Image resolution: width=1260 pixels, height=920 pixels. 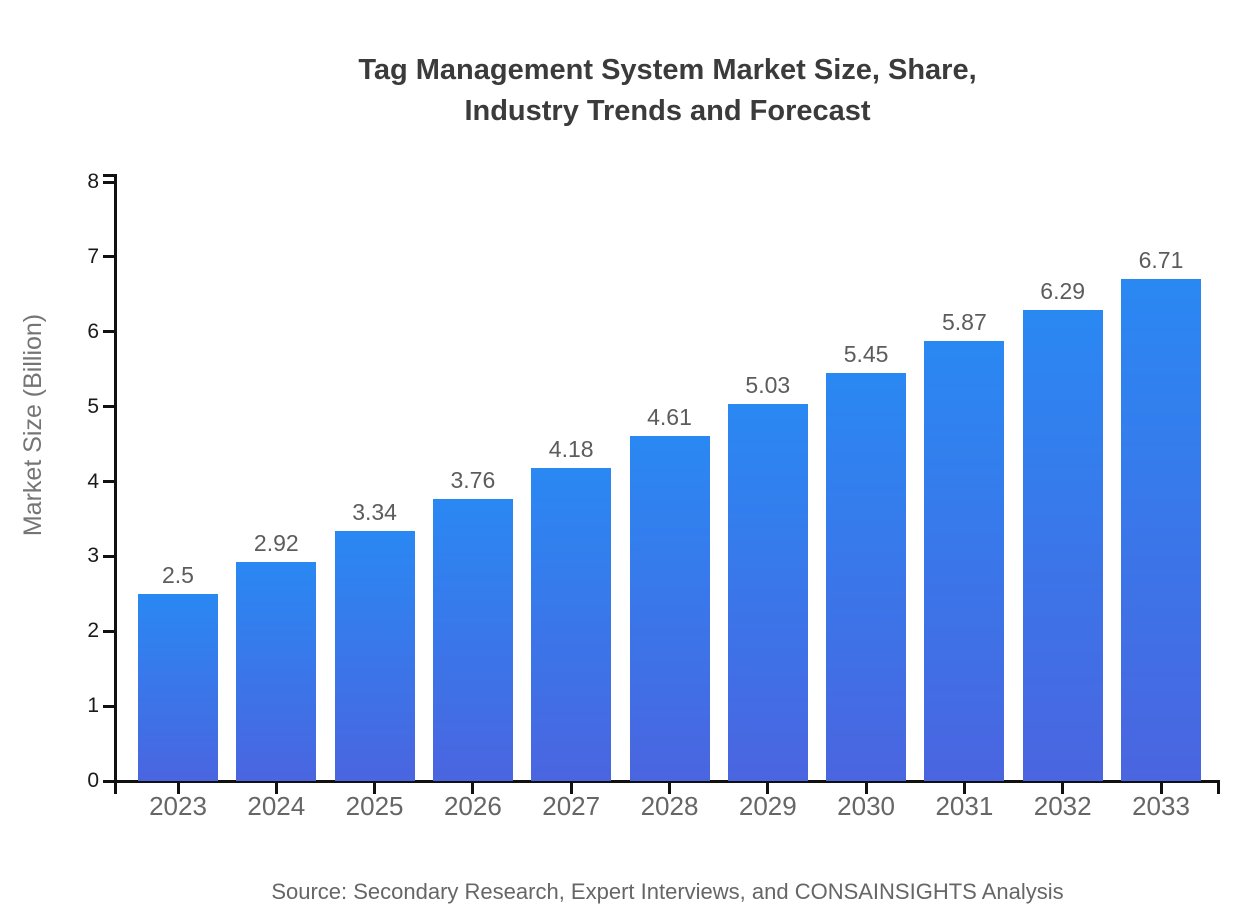 What do you see at coordinates (667, 111) in the screenshot?
I see `chart-title-line2: Industry Trends and Forecast` at bounding box center [667, 111].